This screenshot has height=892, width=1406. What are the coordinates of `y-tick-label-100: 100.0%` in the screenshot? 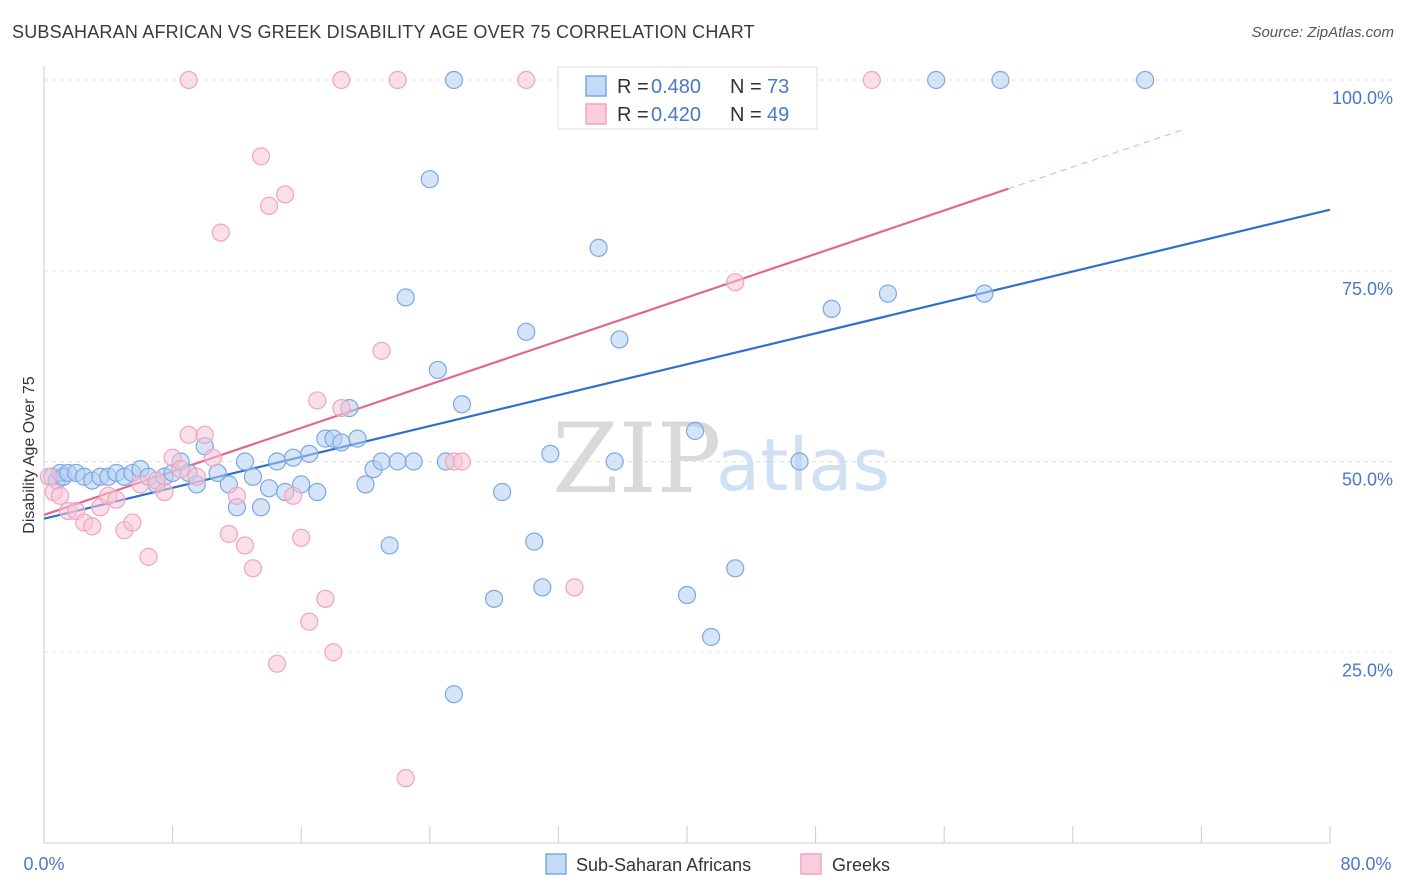 It's located at (1362, 98).